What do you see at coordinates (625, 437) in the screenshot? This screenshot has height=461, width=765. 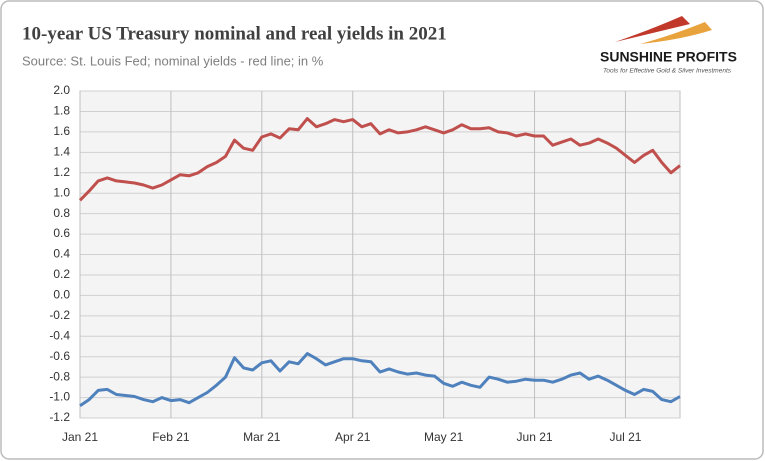 I see `x-tick-label: Jul 21` at bounding box center [625, 437].